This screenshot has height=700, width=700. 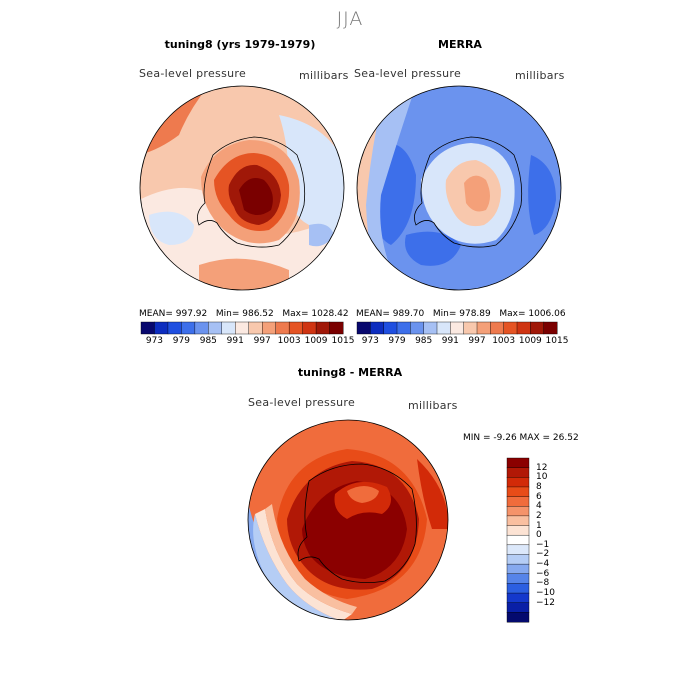 I want to click on obs-mean-label: MEAN=, so click(x=373, y=314).